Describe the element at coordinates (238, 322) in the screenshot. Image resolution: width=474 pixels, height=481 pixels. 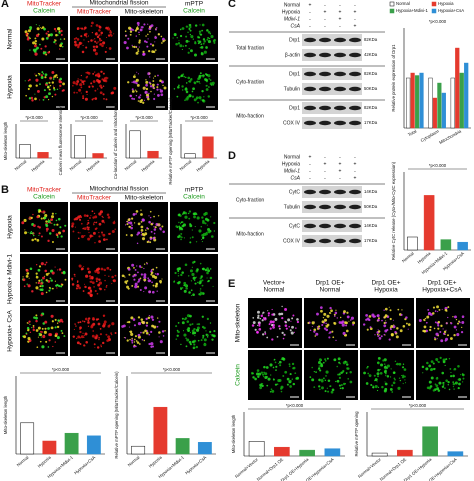
I see `row-label: Mito-skeleton` at that location.